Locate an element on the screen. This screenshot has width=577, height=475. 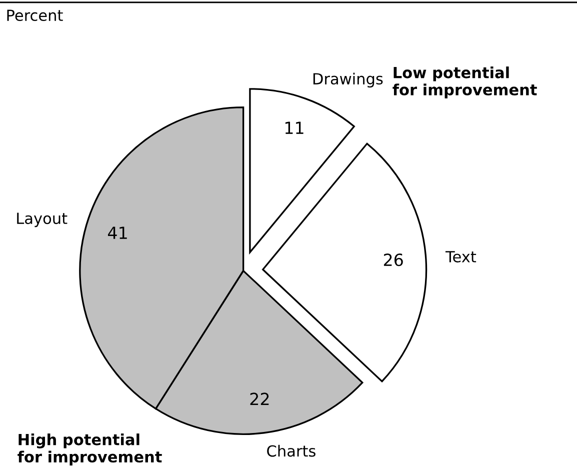
text: Low potential for improvement is located at coordinates (464, 82).